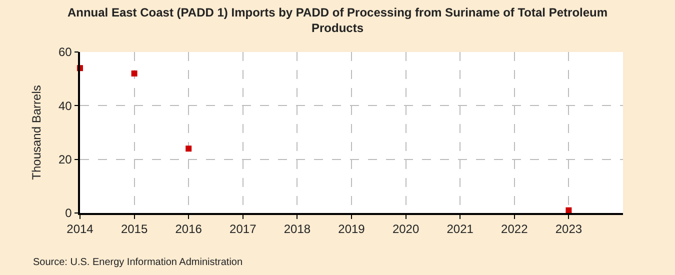 The height and width of the screenshot is (275, 675). Describe the element at coordinates (406, 229) in the screenshot. I see `x-tick-label: 2020` at that location.